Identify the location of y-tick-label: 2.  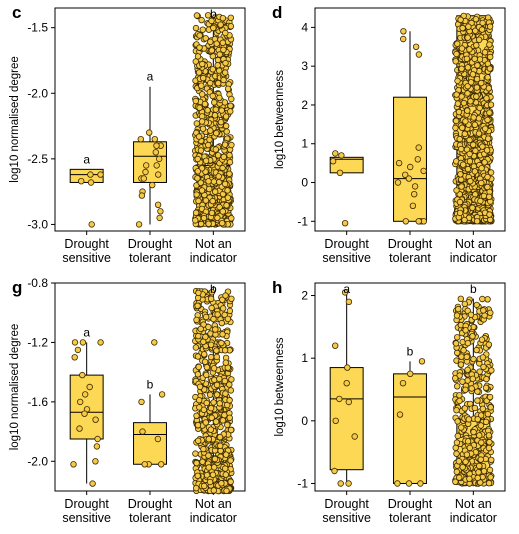
(304, 105).